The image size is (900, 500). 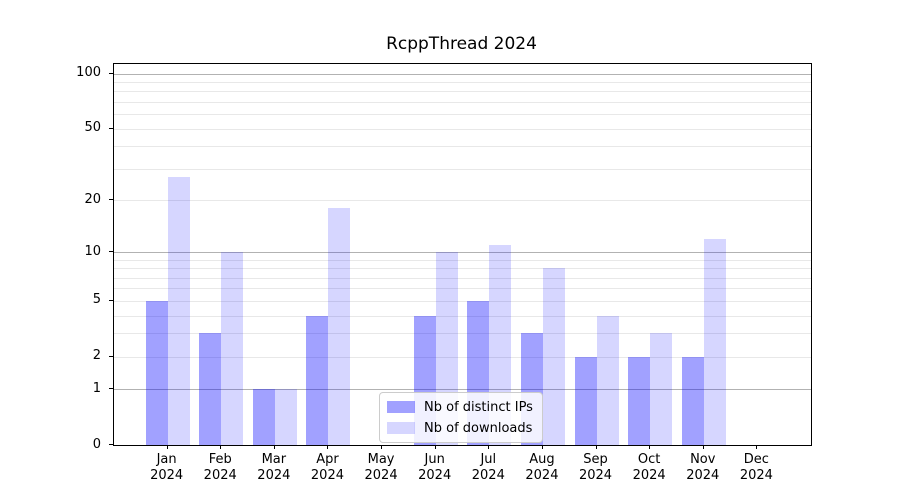 What do you see at coordinates (317, 380) in the screenshot?
I see `bar-ips-apr` at bounding box center [317, 380].